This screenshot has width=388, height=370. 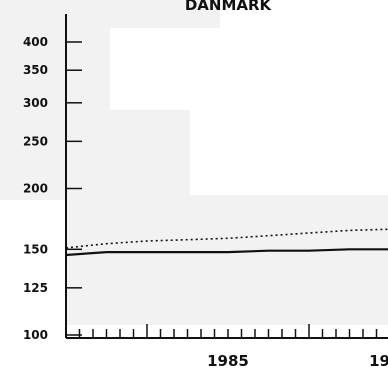 I want to click on x-axis: 1985198619871988, so click(x=226, y=347).